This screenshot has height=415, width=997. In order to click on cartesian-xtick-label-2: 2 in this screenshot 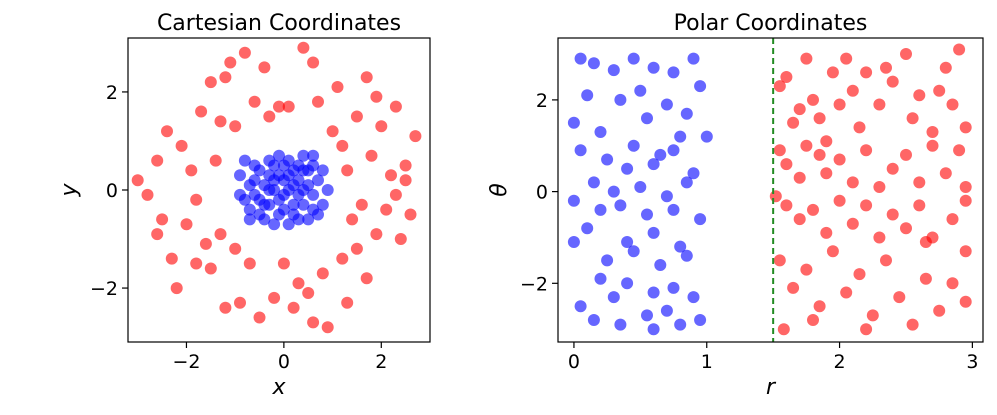, I will do `click(381, 362)`.